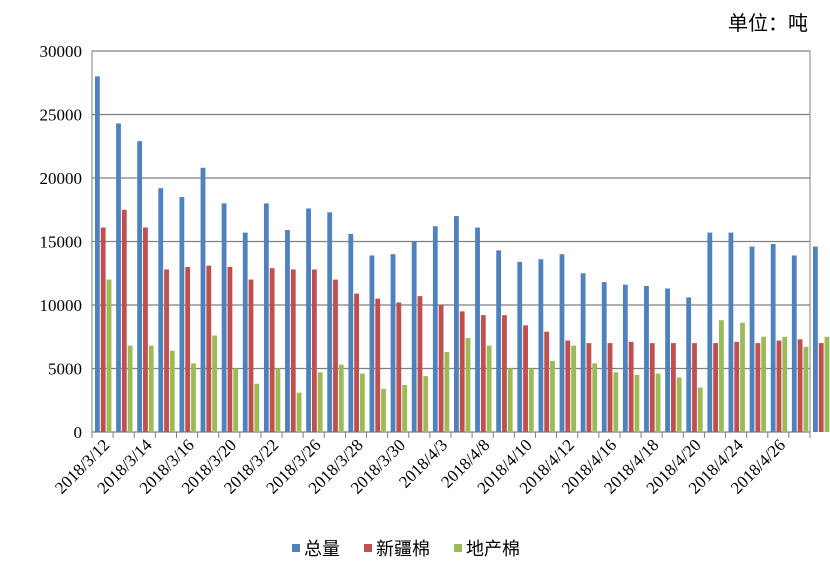 This screenshot has height=577, width=830. I want to click on y-tick-label: 5000, so click(65, 369).